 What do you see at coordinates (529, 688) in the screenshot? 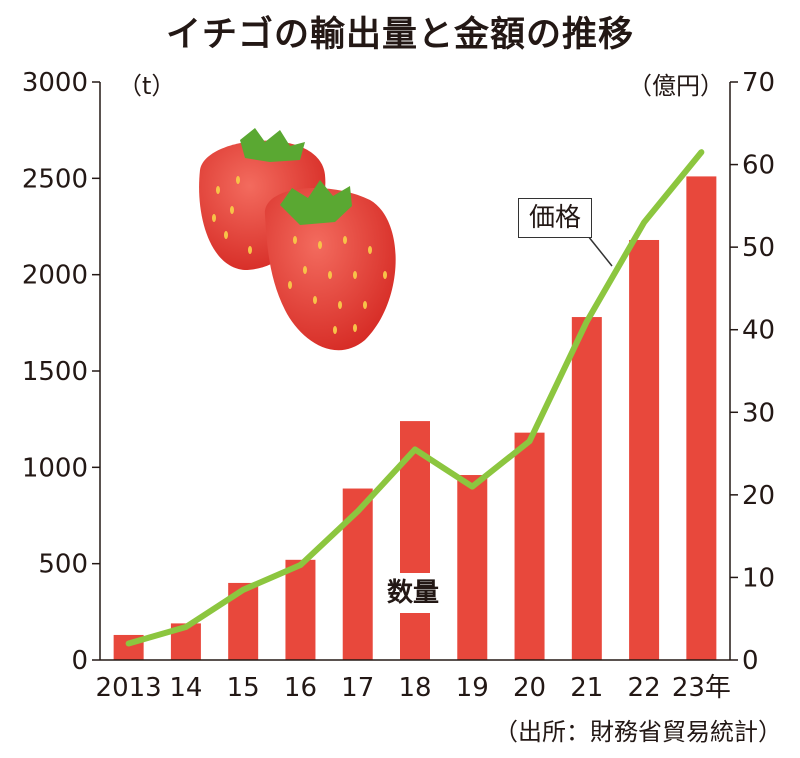
I see `x-tick-label-20: 20` at bounding box center [529, 688].